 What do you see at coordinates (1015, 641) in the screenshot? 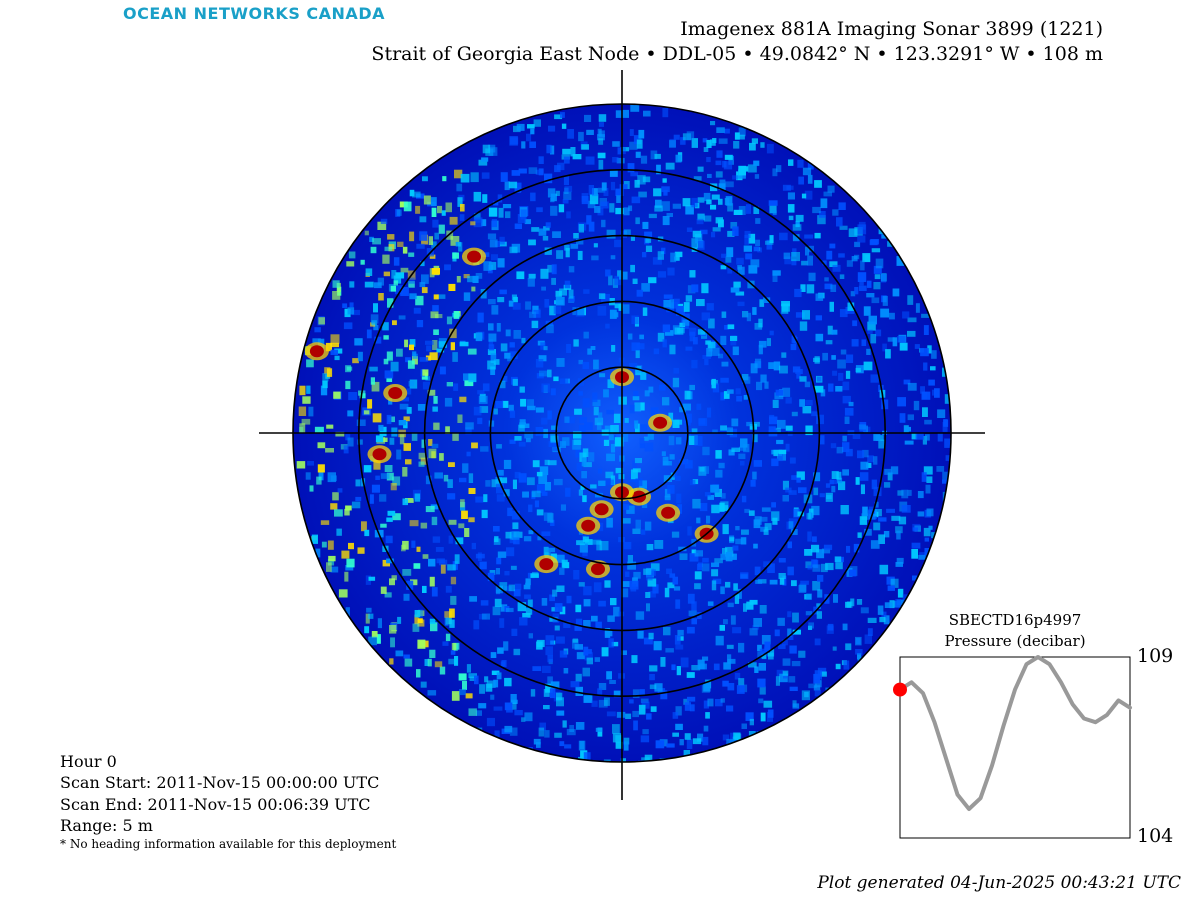
I see `pressure-chart-ylabel: Pressure (decibar)` at bounding box center [1015, 641].